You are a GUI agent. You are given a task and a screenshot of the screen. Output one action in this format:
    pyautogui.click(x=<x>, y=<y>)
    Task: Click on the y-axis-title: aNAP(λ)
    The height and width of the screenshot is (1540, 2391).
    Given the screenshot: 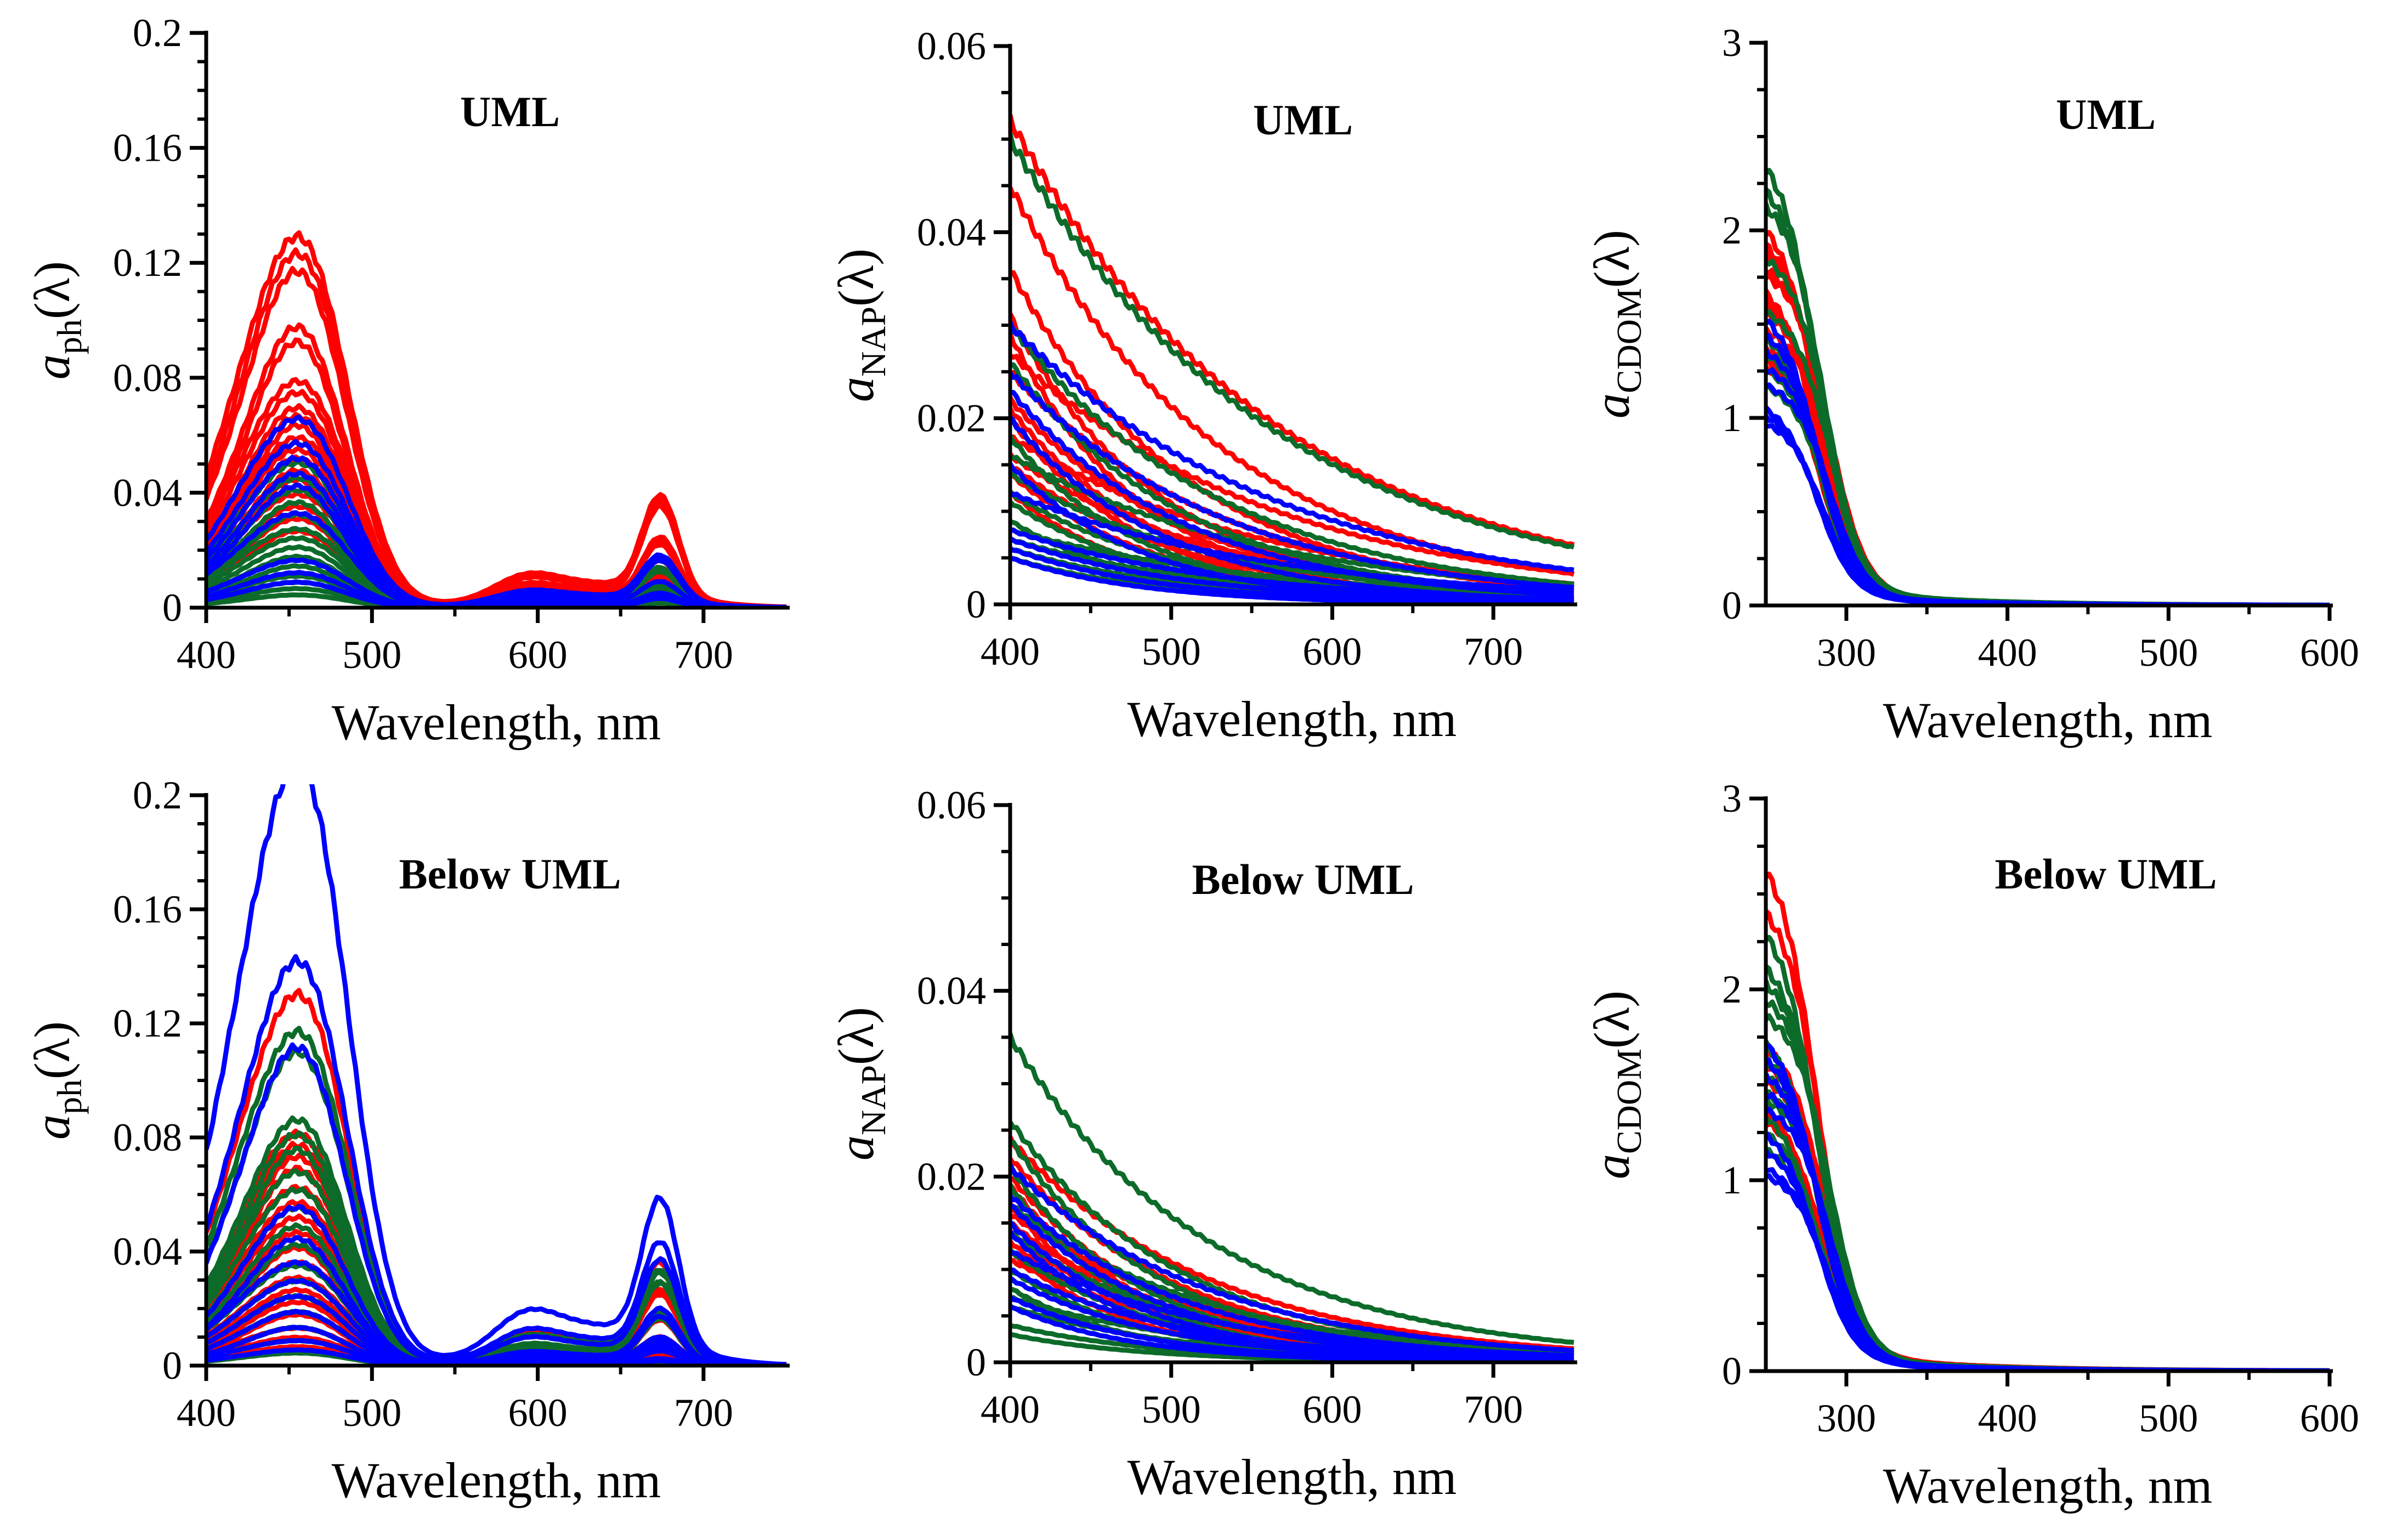 What is the action you would take?
    pyautogui.click(x=860, y=1083)
    